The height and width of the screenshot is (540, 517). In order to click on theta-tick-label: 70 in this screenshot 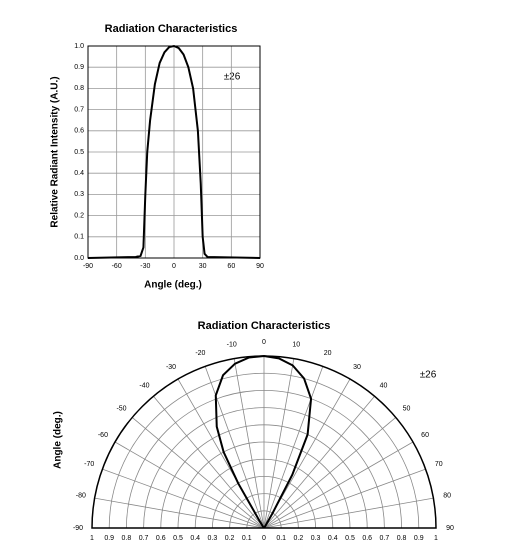, I will do `click(439, 464)`.